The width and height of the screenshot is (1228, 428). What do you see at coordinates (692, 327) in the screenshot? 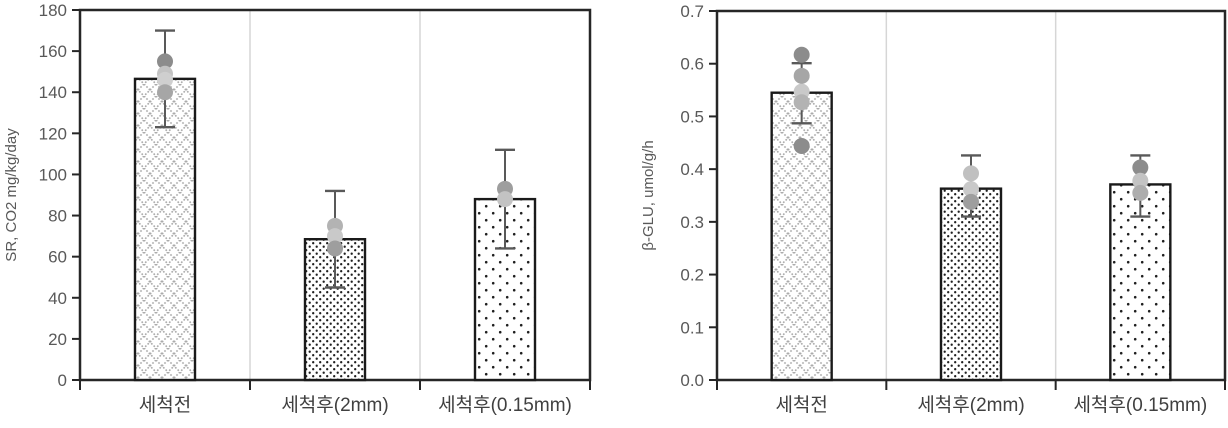
I see `y-tick-label: 0.1` at bounding box center [692, 327].